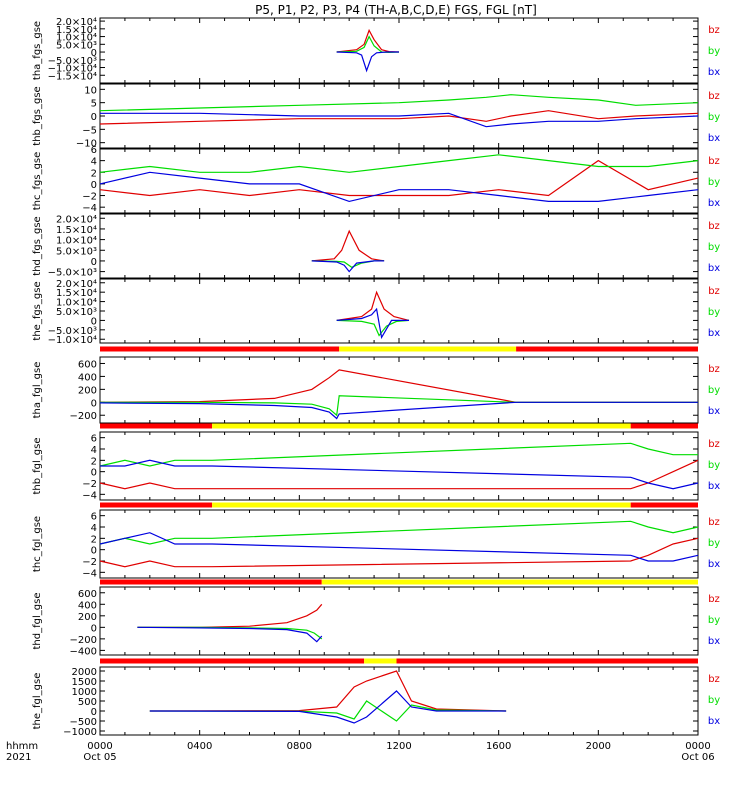 The width and height of the screenshot is (750, 800). Describe the element at coordinates (18, 757) in the screenshot. I see `corner-label-year: 2021` at that location.